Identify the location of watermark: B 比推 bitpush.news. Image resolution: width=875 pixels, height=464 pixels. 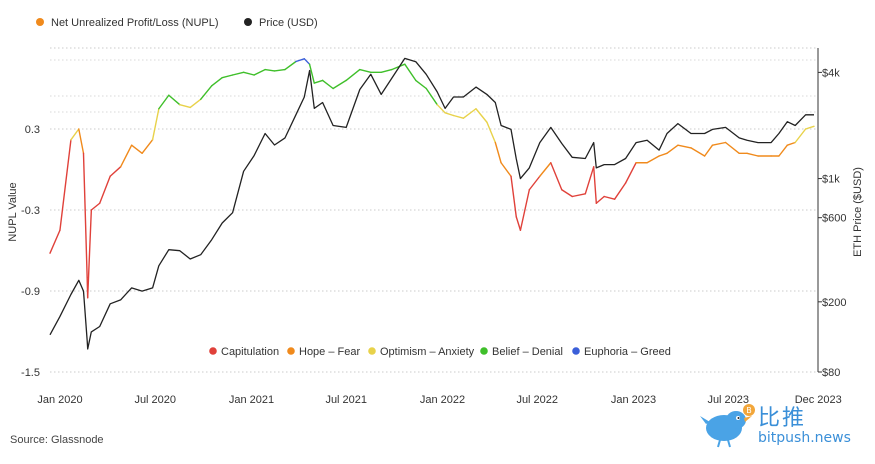
(785, 425).